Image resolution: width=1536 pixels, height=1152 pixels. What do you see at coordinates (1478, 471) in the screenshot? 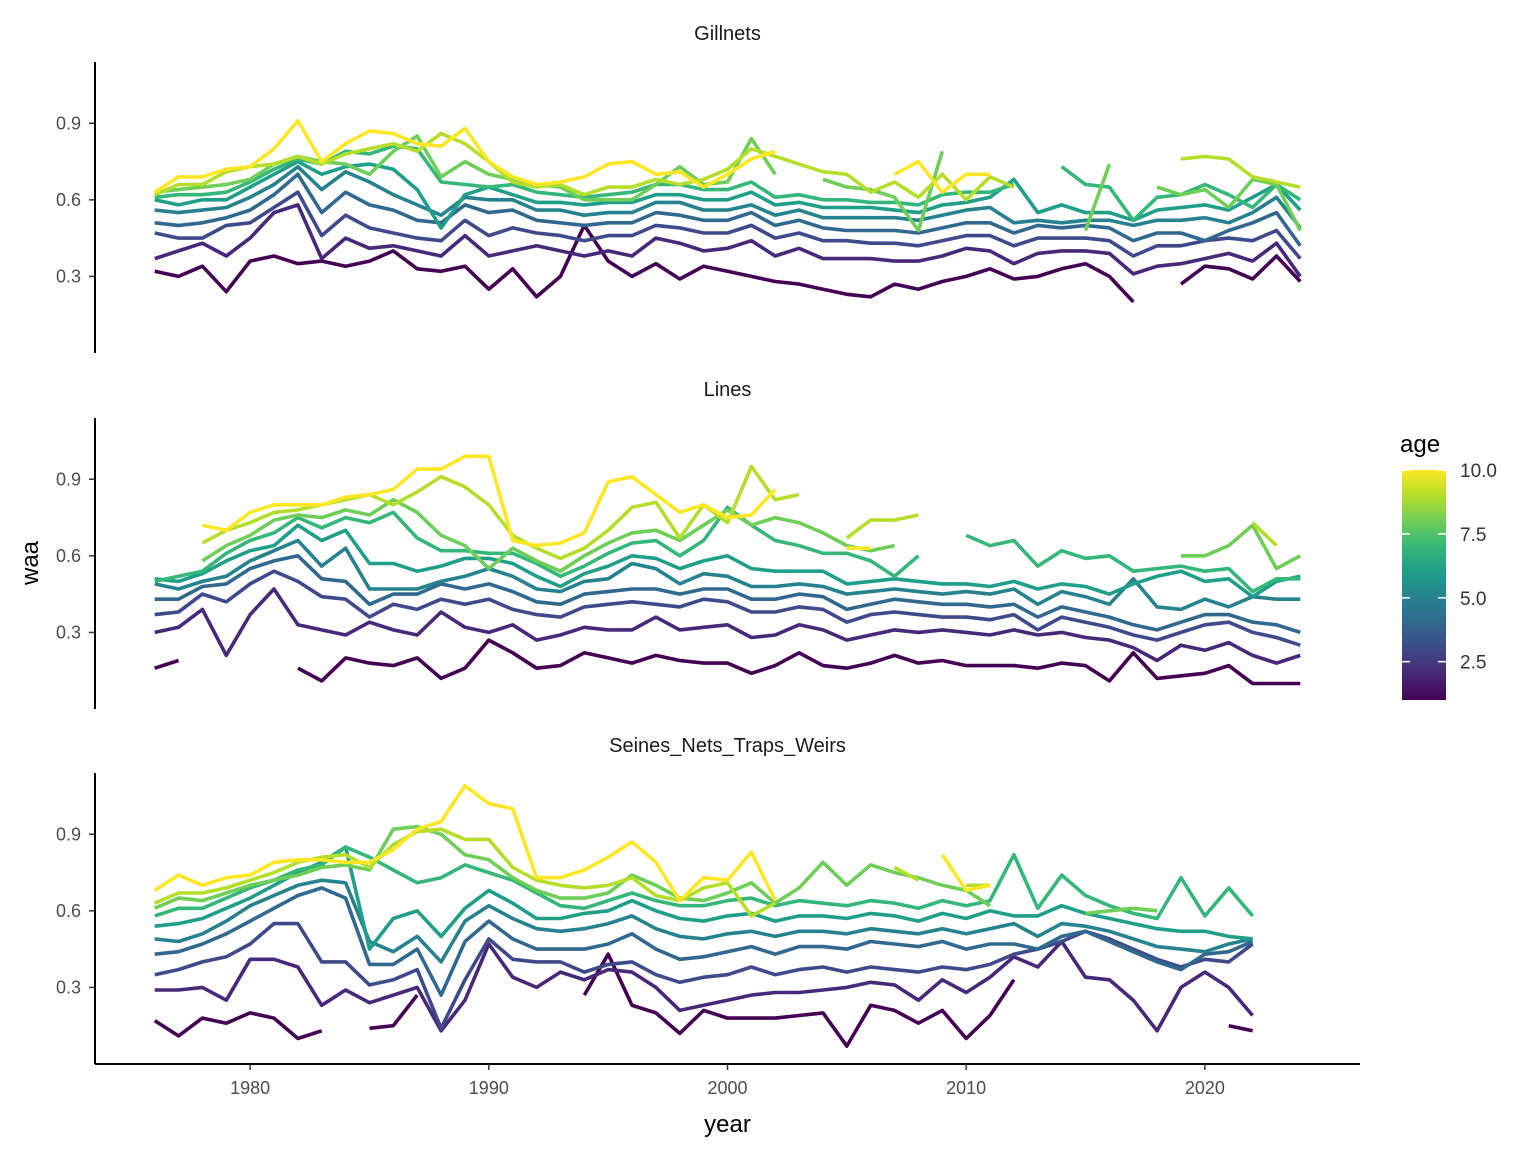
I see `legend-tick-label: 10.0` at bounding box center [1478, 471].